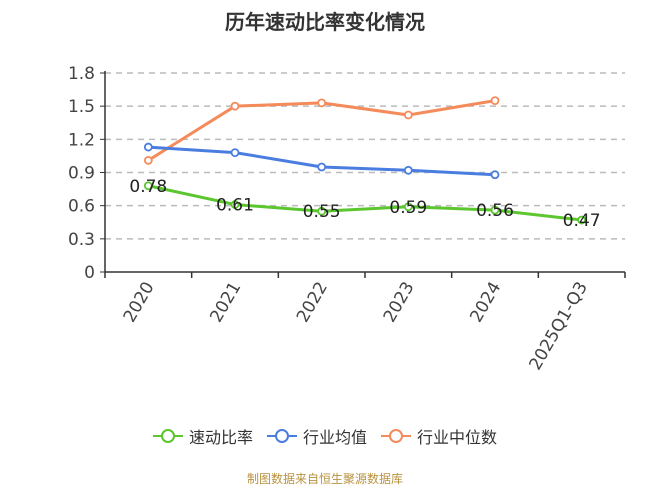 This screenshot has height=488, width=650. Describe the element at coordinates (81, 240) in the screenshot. I see `y-tick-label: 0.3` at that location.